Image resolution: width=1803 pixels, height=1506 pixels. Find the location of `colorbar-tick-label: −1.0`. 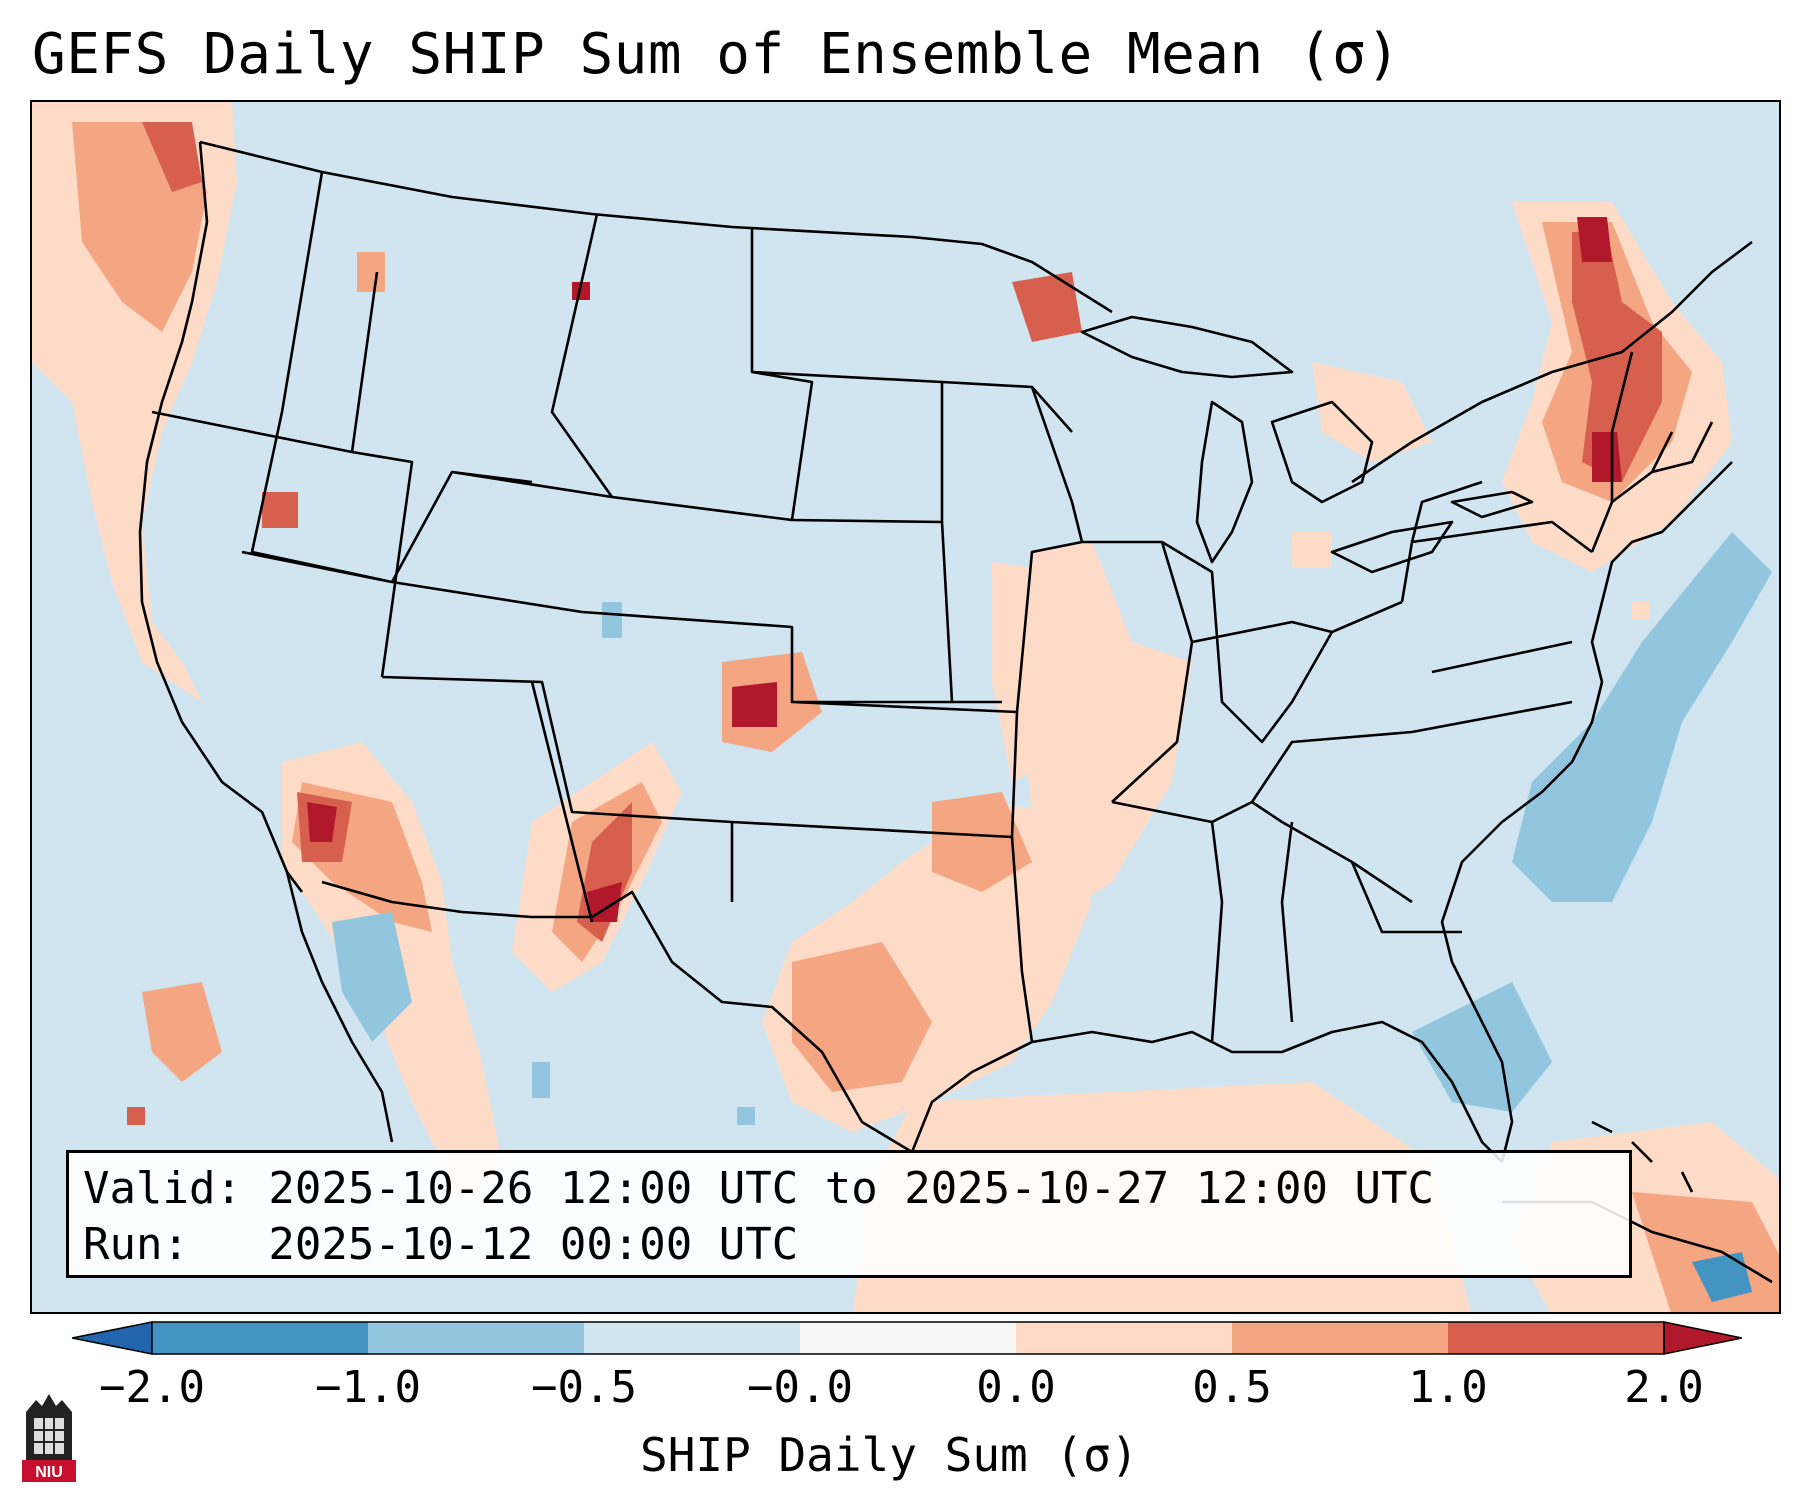

colorbar-tick-label: −1.0 is located at coordinates (368, 1387).